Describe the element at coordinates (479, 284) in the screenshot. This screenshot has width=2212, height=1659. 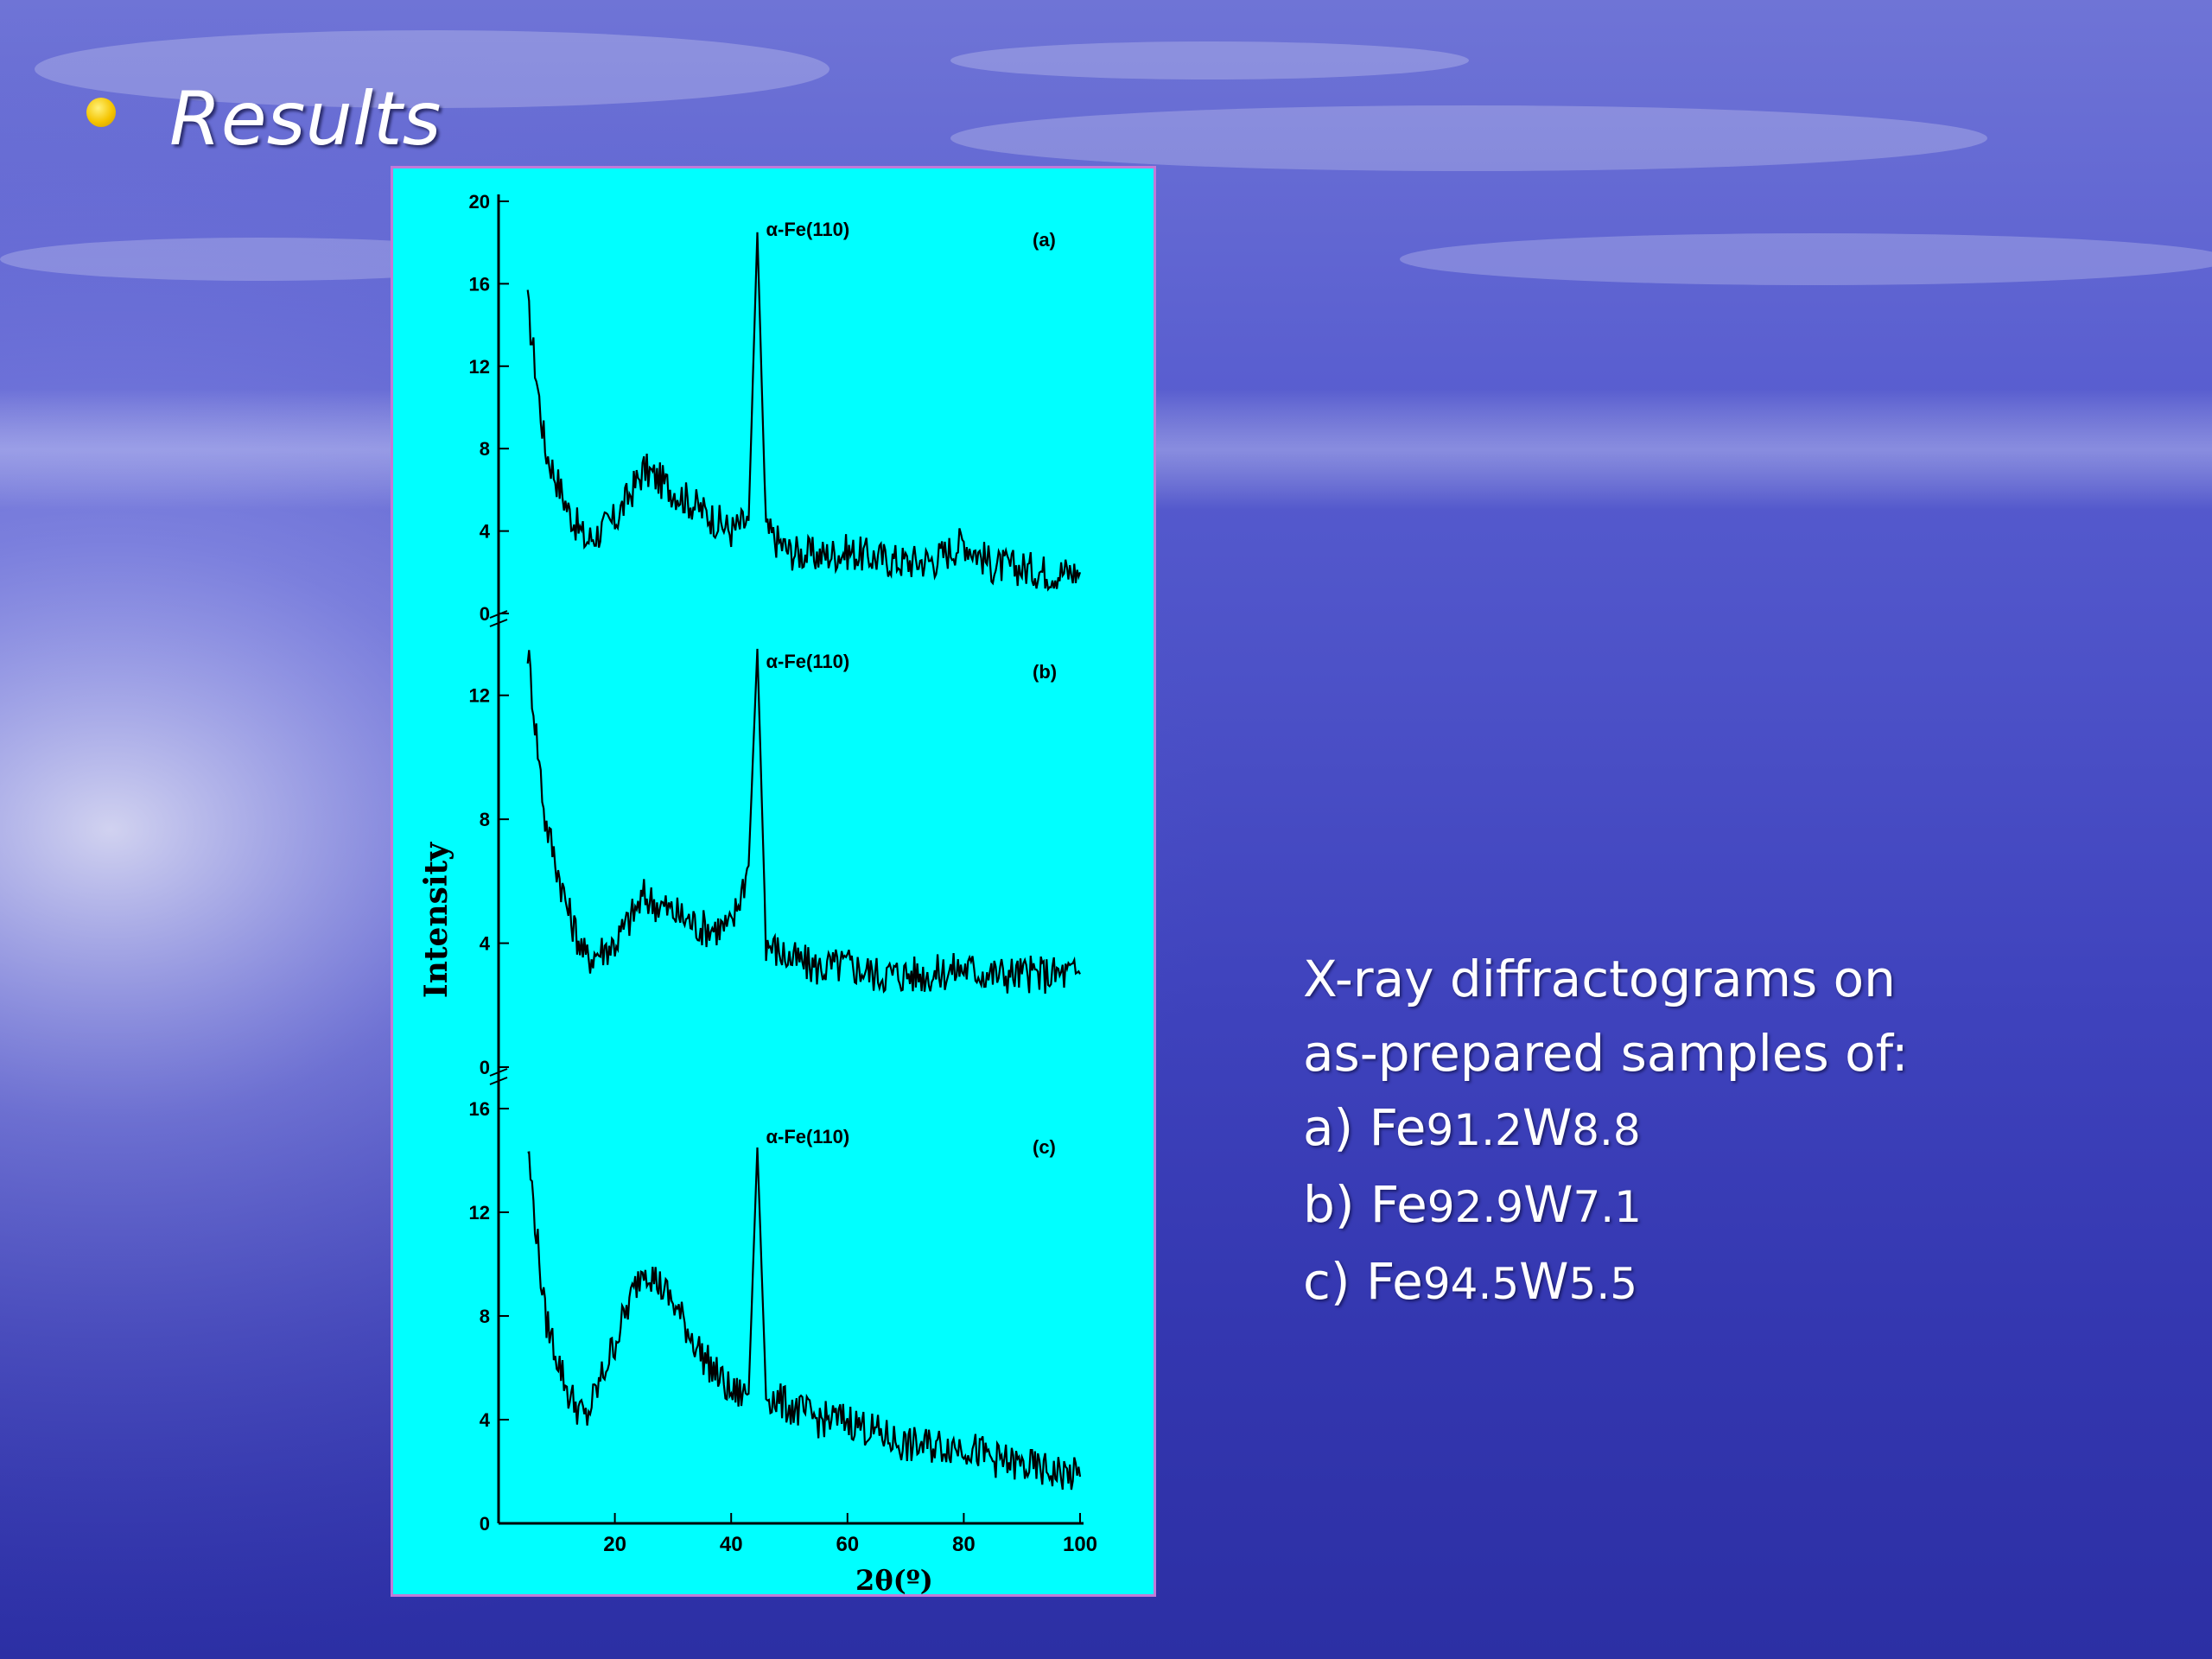
I see `y-tick-label-0-4: 16` at that location.